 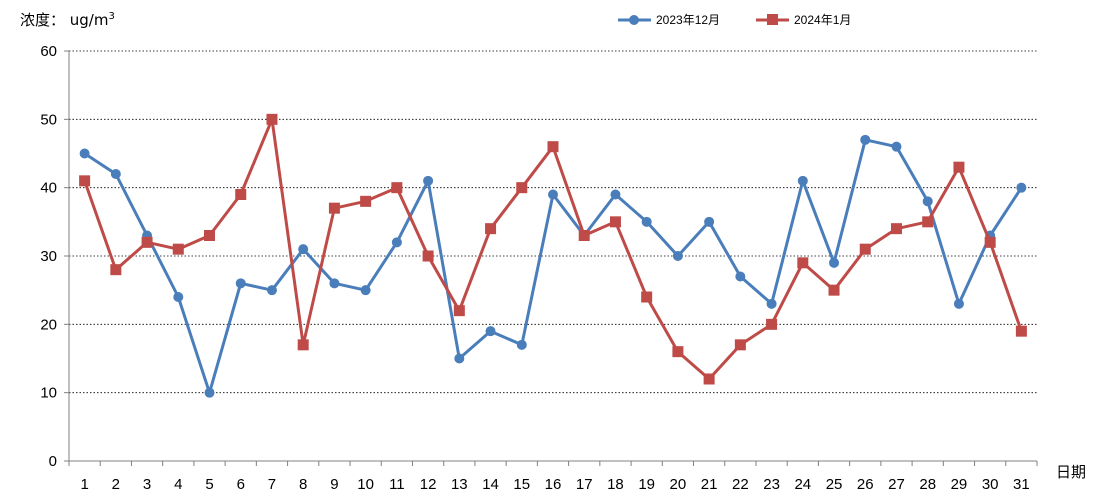 I want to click on legend-label-dec: 2023年12月, so click(x=688, y=20).